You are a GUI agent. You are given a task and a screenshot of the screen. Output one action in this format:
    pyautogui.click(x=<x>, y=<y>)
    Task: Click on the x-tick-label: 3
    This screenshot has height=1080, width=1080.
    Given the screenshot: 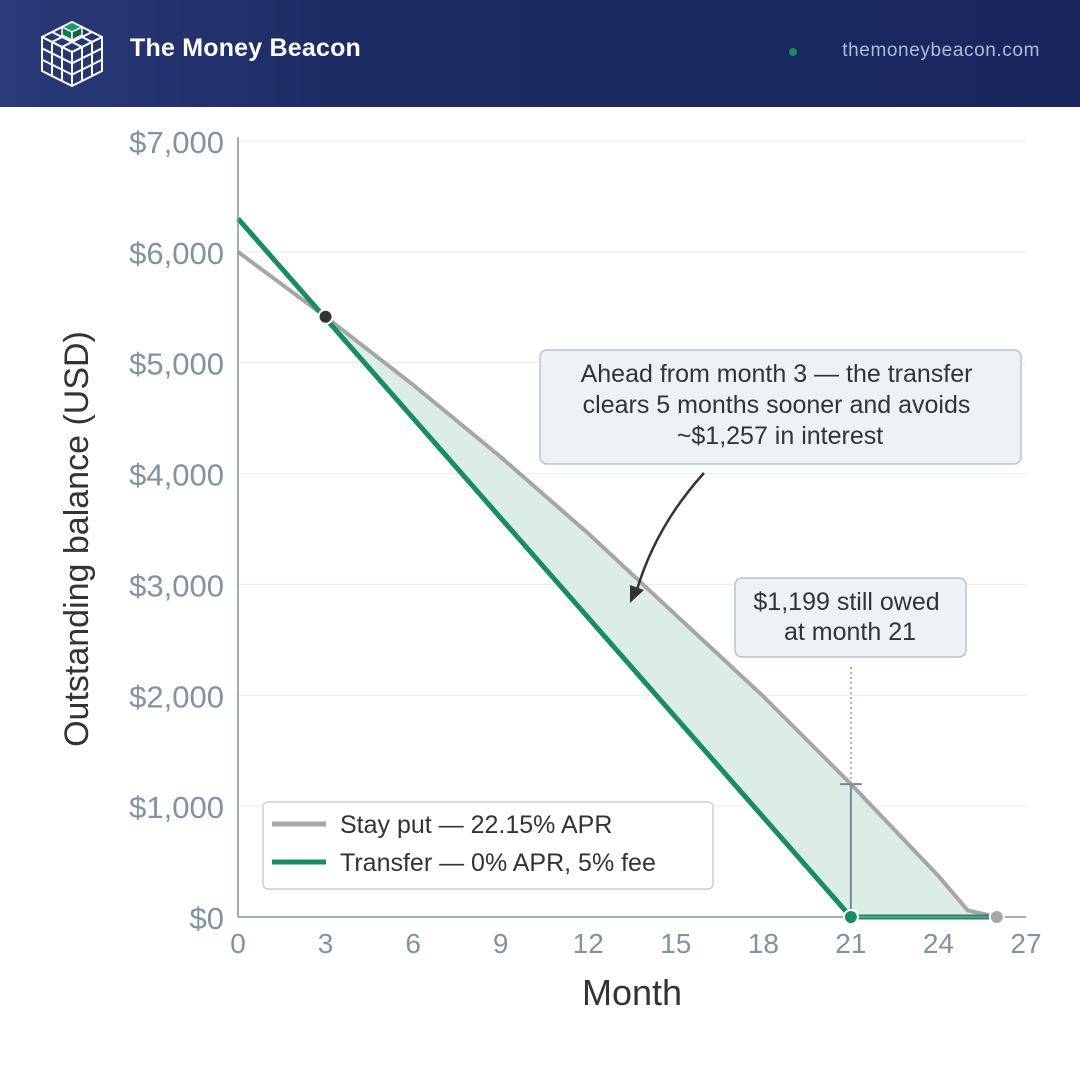 What is the action you would take?
    pyautogui.click(x=326, y=943)
    